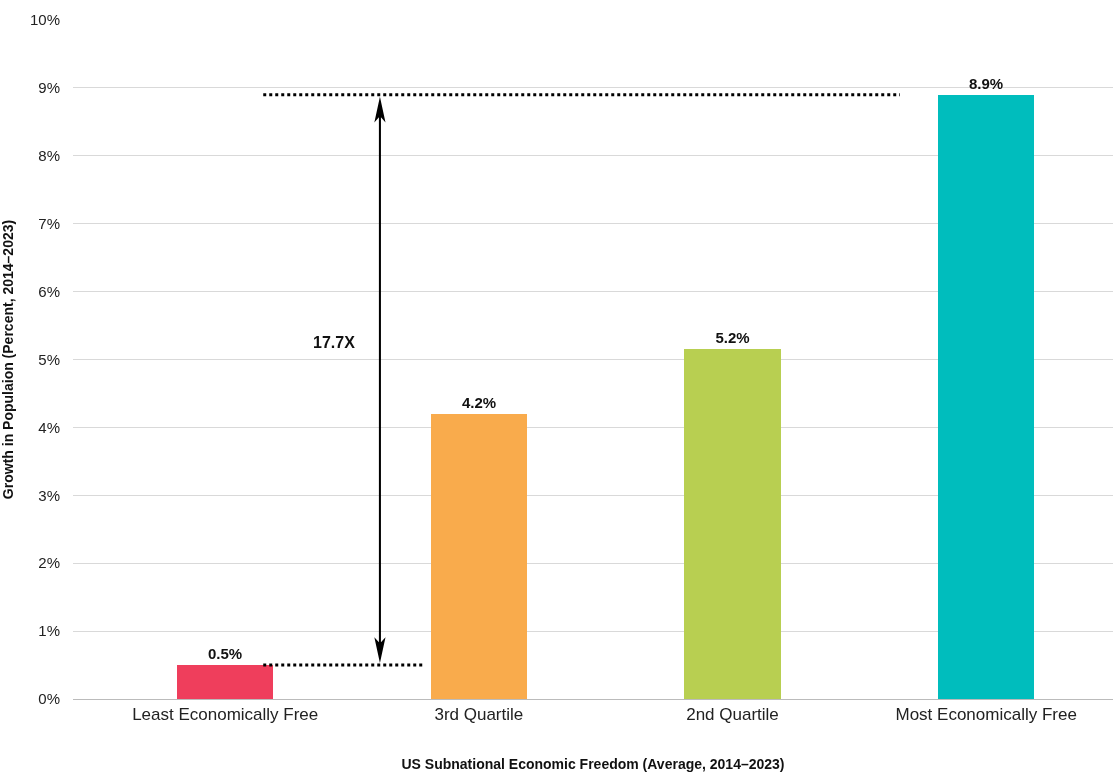 Image resolution: width=1118 pixels, height=774 pixels. Describe the element at coordinates (49, 88) in the screenshot. I see `y-tick-label: 9%` at that location.